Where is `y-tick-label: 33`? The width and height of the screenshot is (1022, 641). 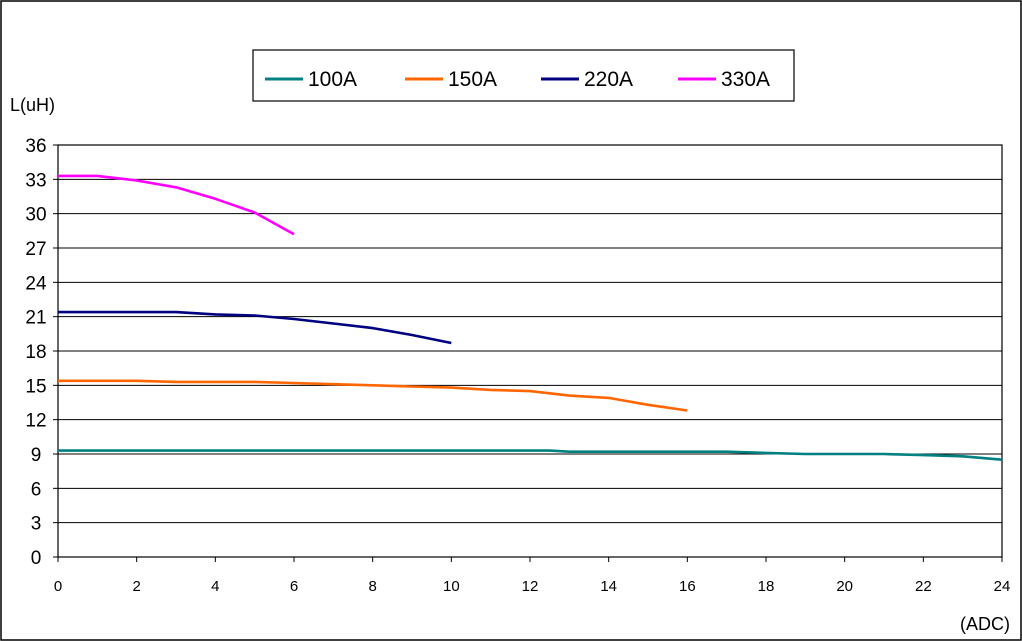
y-tick-label: 33 is located at coordinates (35, 180).